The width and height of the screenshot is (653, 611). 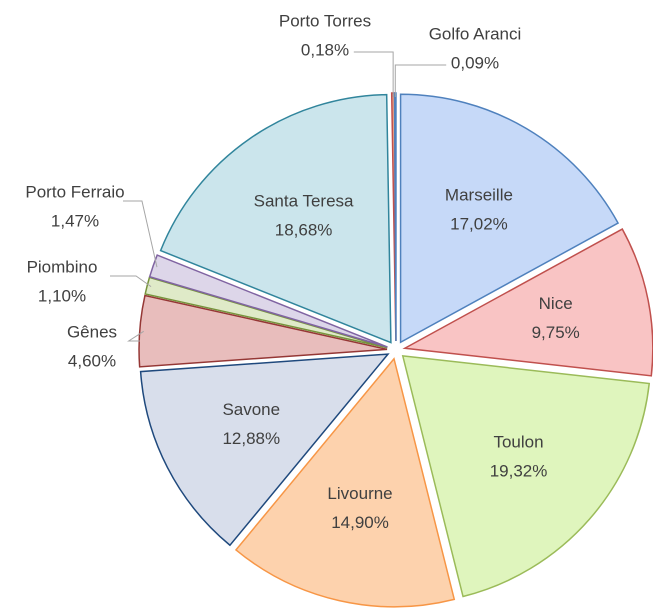 I want to click on slice-label: Livourne, so click(x=359, y=493).